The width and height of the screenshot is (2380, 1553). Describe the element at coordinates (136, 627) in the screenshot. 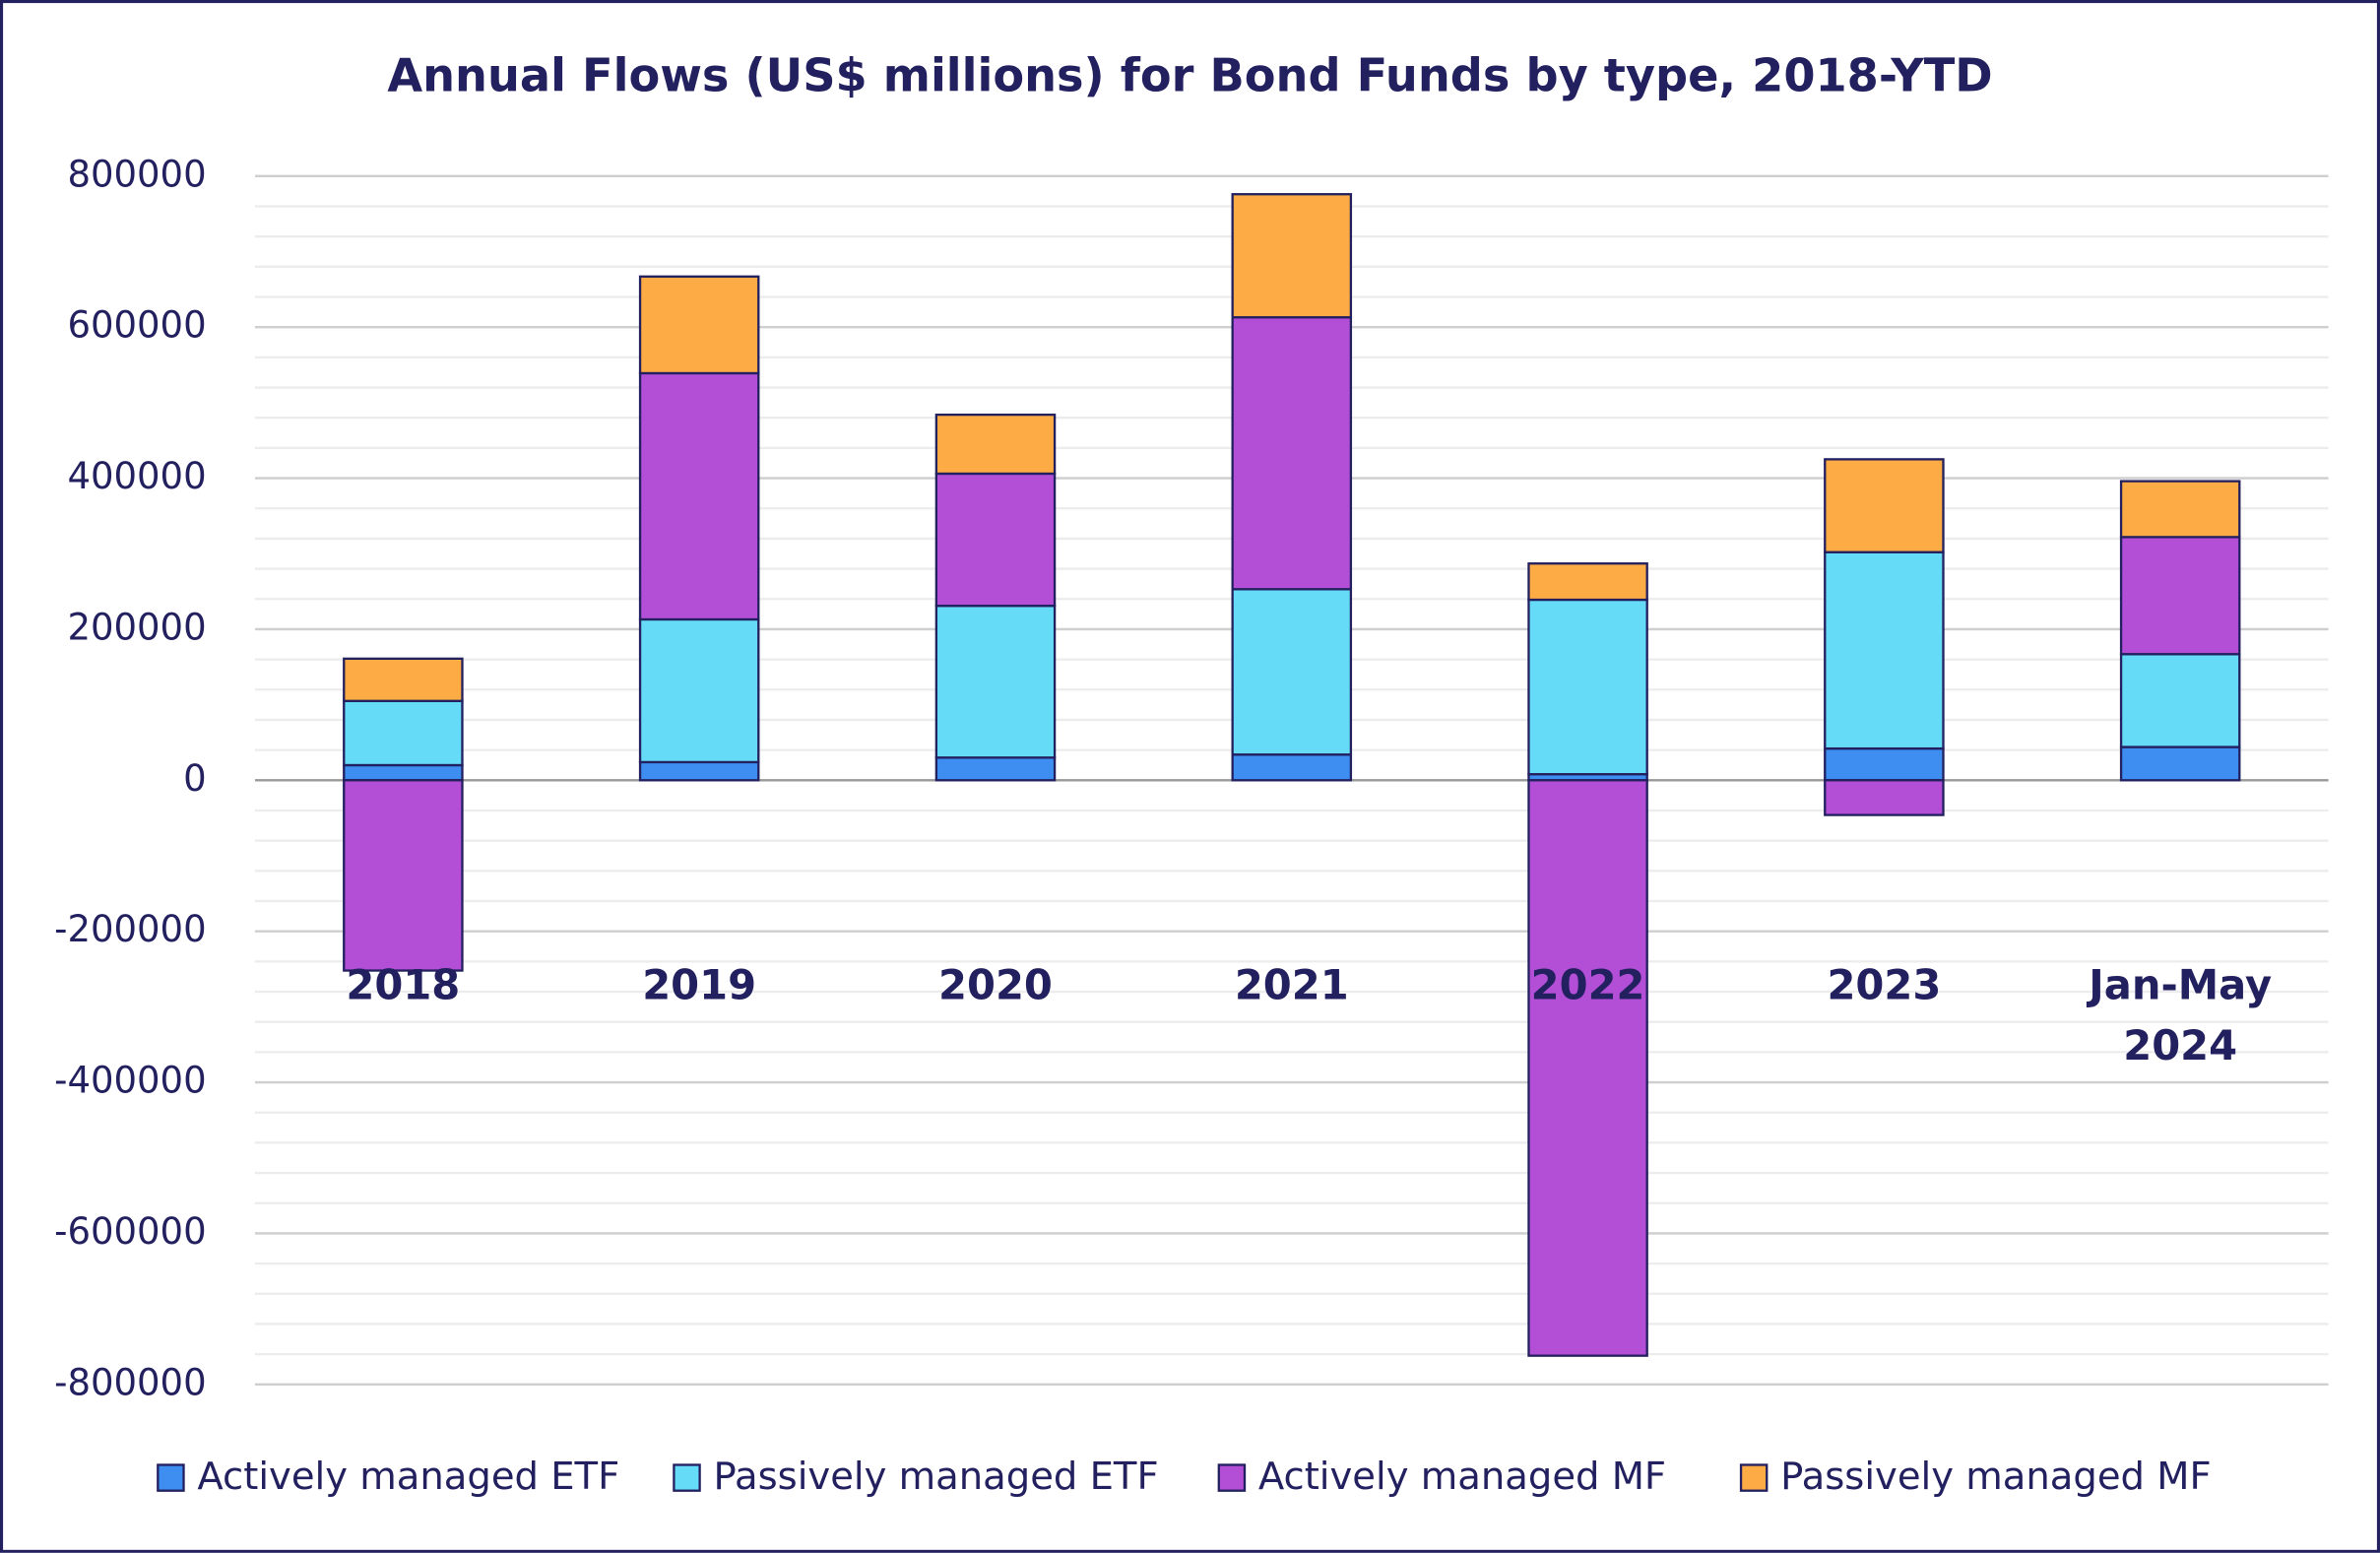

I see `y-tick-label: 200000` at that location.